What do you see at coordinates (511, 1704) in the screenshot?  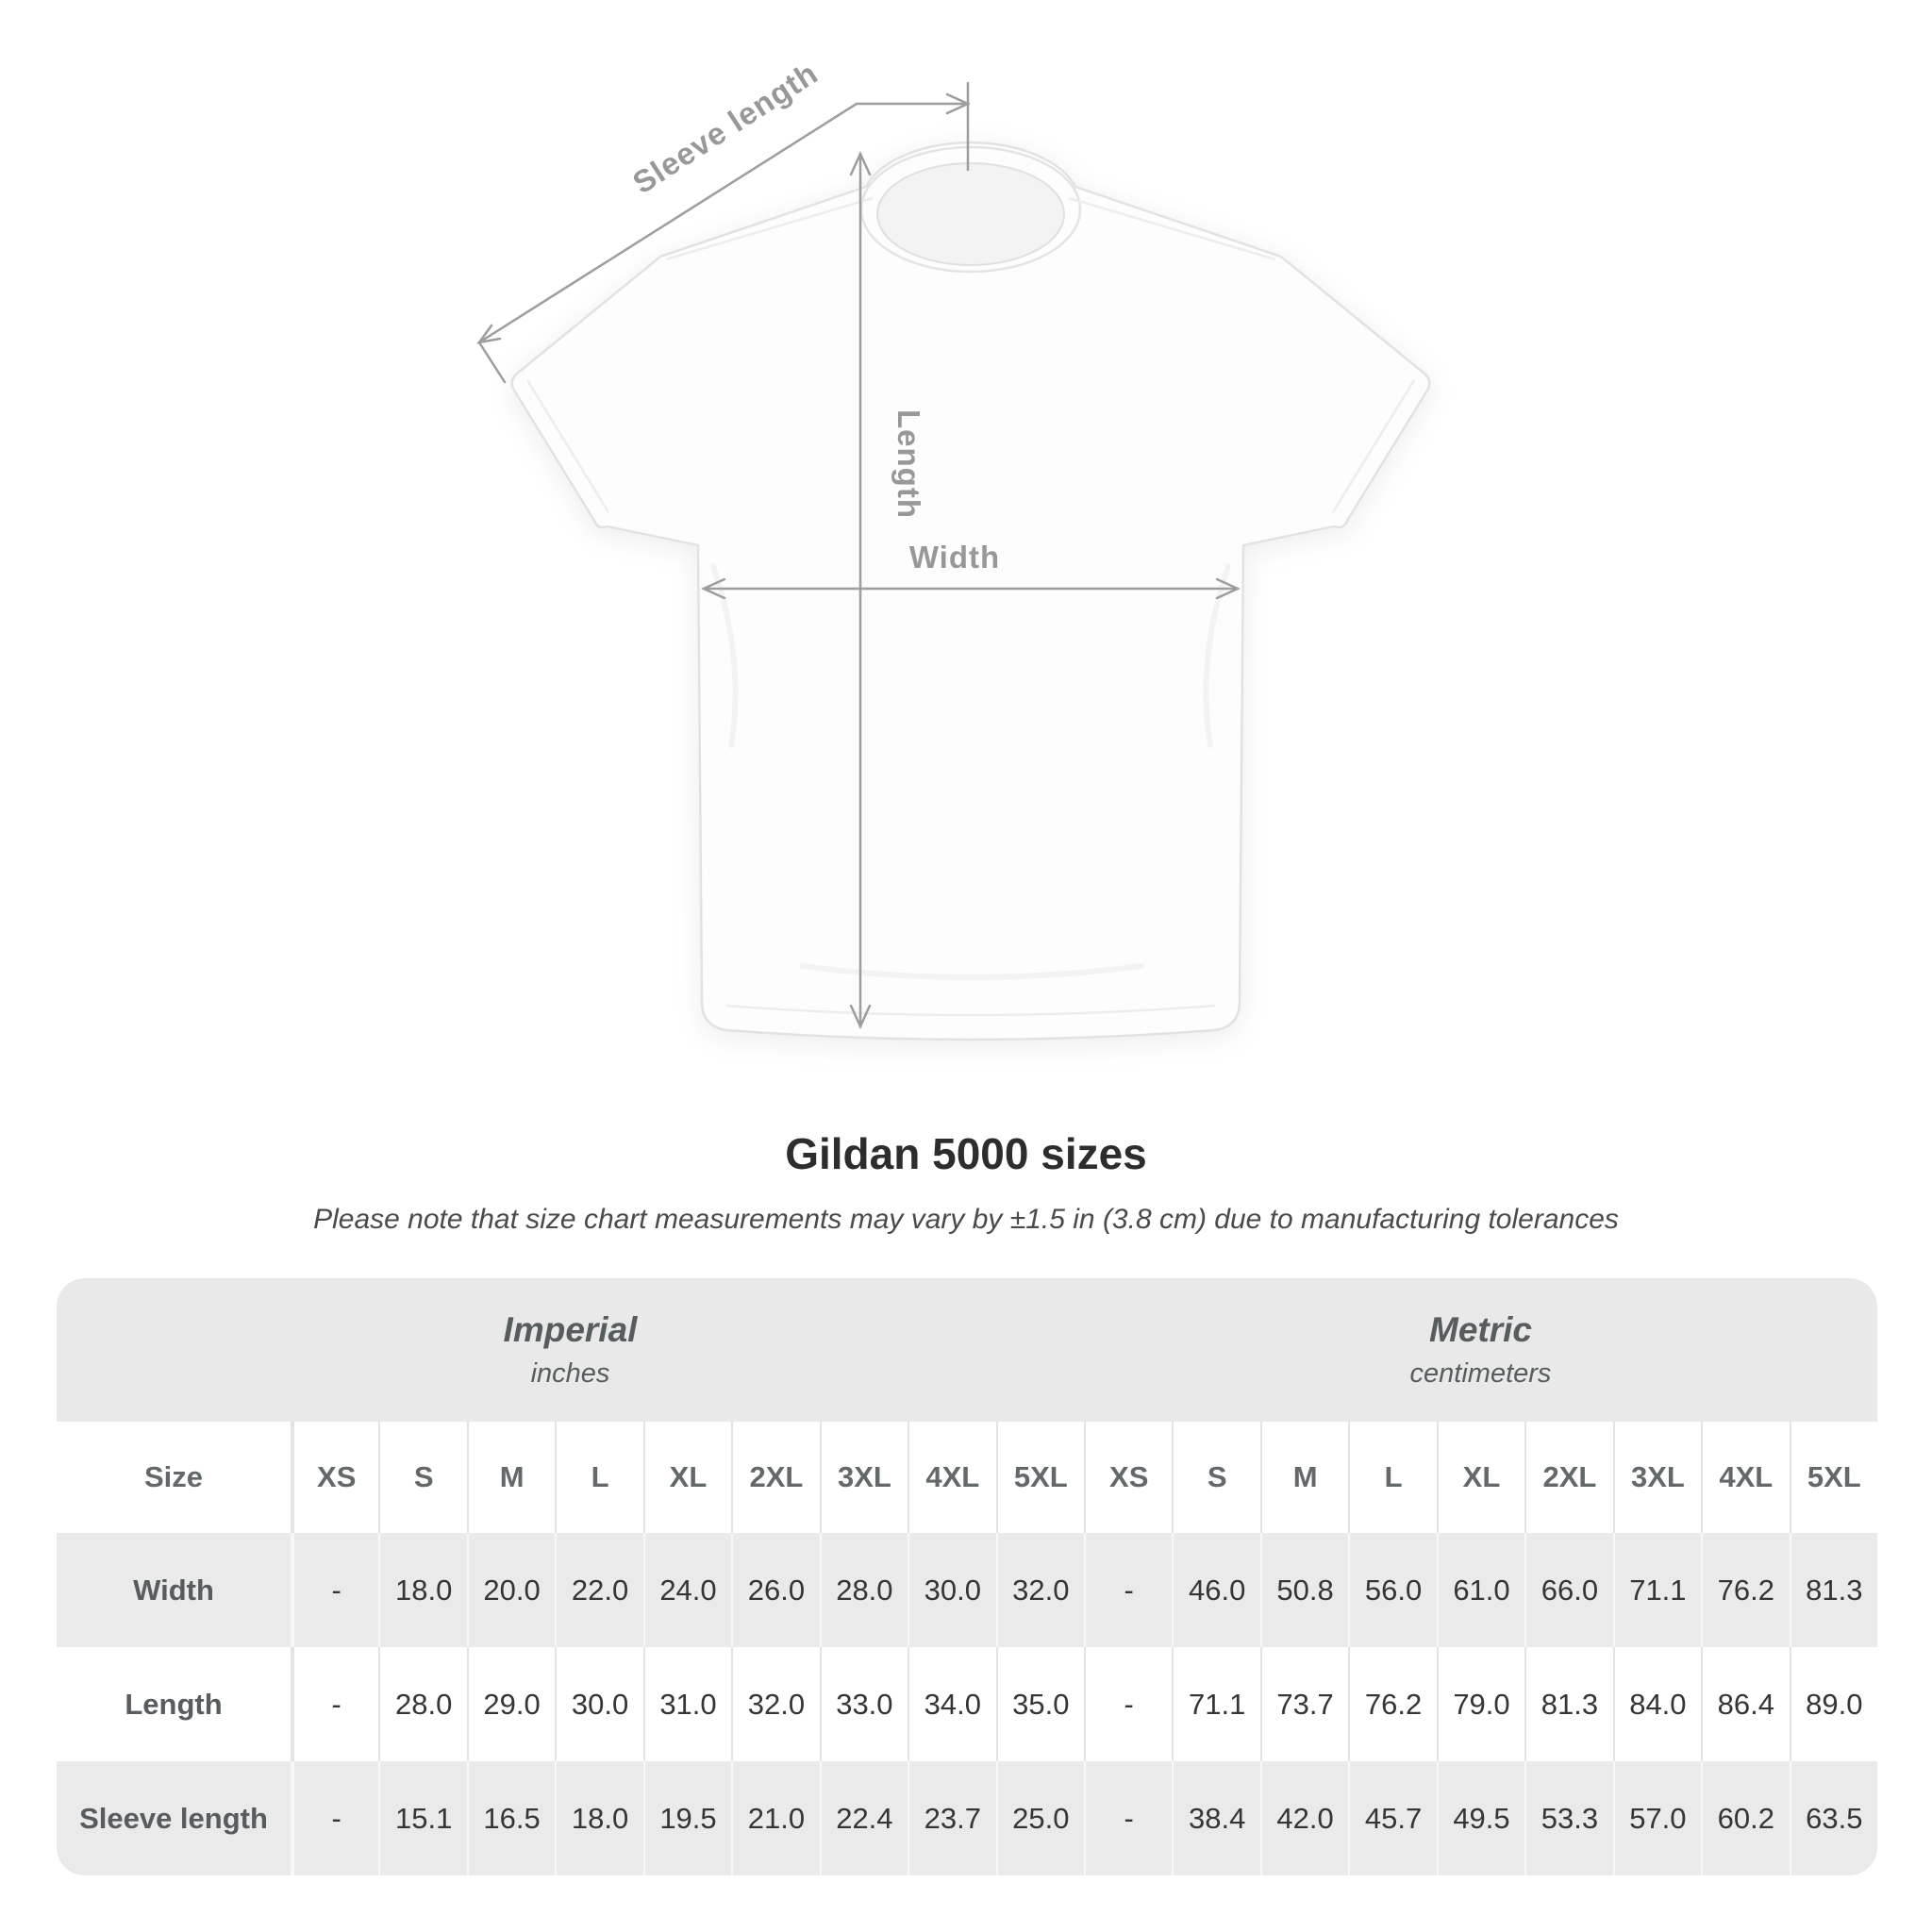 I see `value-imperial-length-m: 29.0` at bounding box center [511, 1704].